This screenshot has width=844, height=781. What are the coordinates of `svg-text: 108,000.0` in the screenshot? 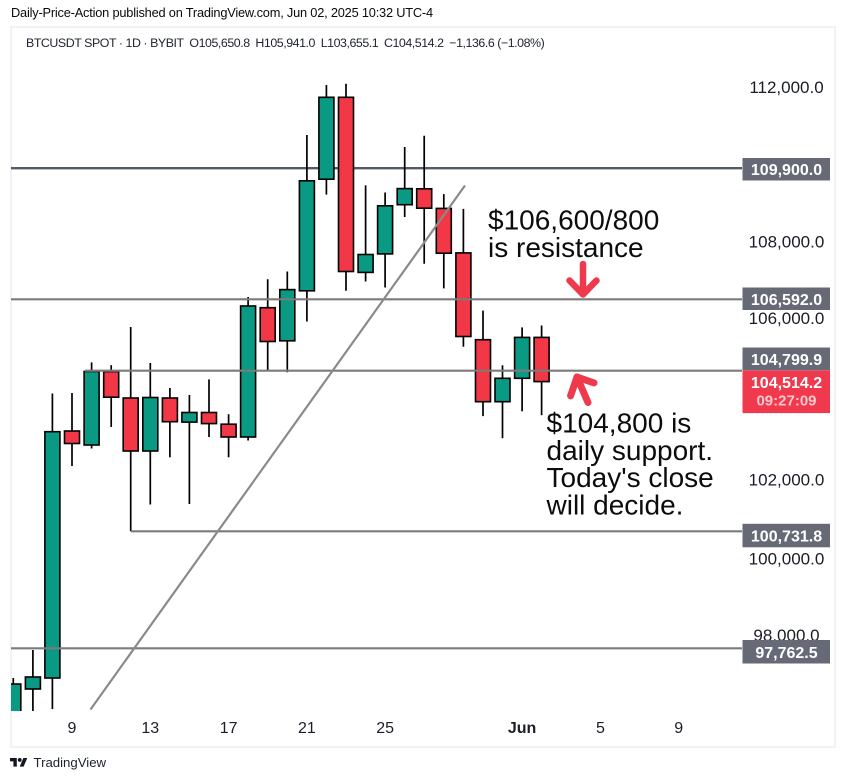 It's located at (787, 242).